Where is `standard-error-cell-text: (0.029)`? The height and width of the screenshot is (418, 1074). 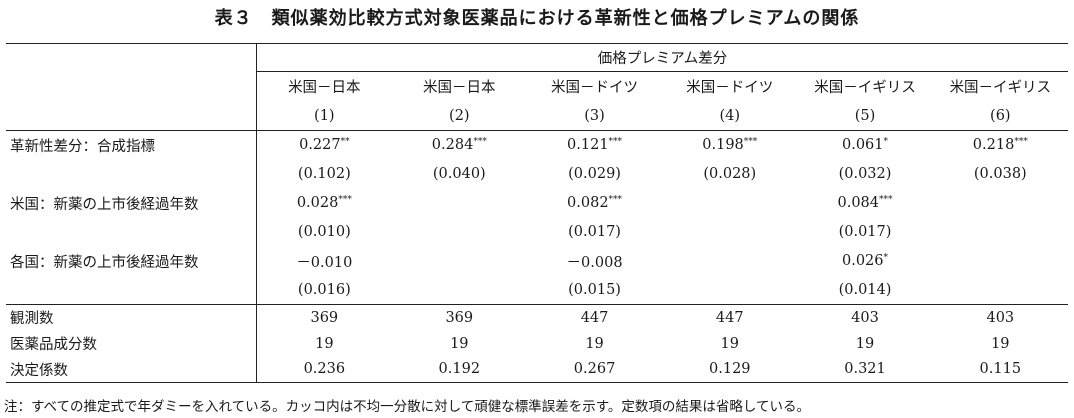
standard-error-cell-text: (0.029) is located at coordinates (594, 174).